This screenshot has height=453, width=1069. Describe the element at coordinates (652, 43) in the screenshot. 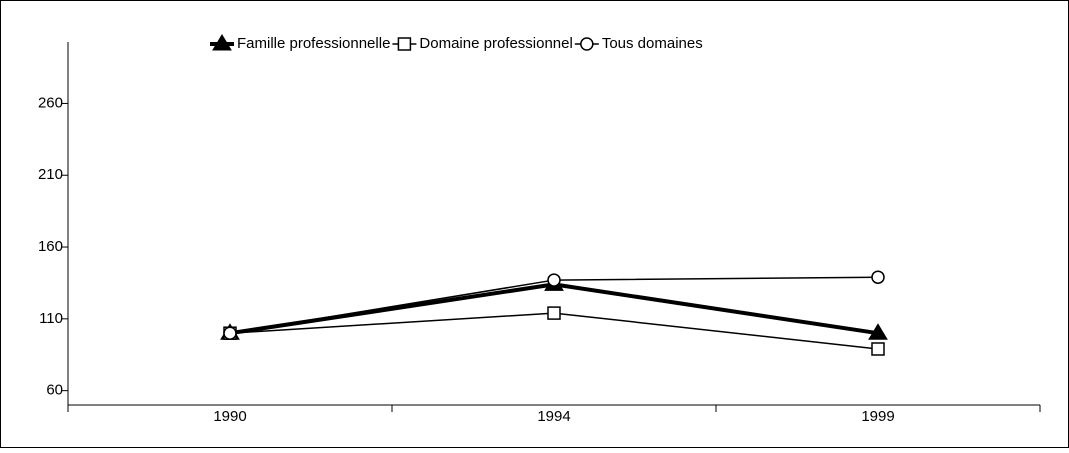

I see `legend-label: Tous domaines` at that location.